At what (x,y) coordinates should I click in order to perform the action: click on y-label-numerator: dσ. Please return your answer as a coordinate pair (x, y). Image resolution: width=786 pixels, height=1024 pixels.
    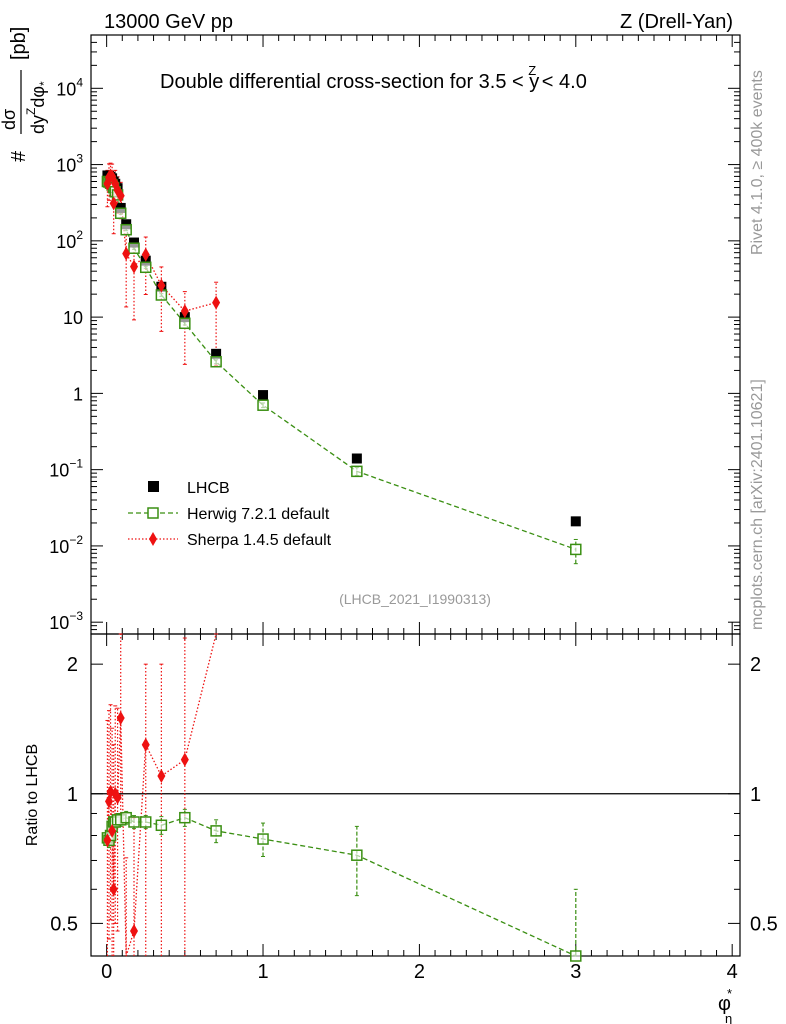
    Looking at the image, I should click on (9, 119).